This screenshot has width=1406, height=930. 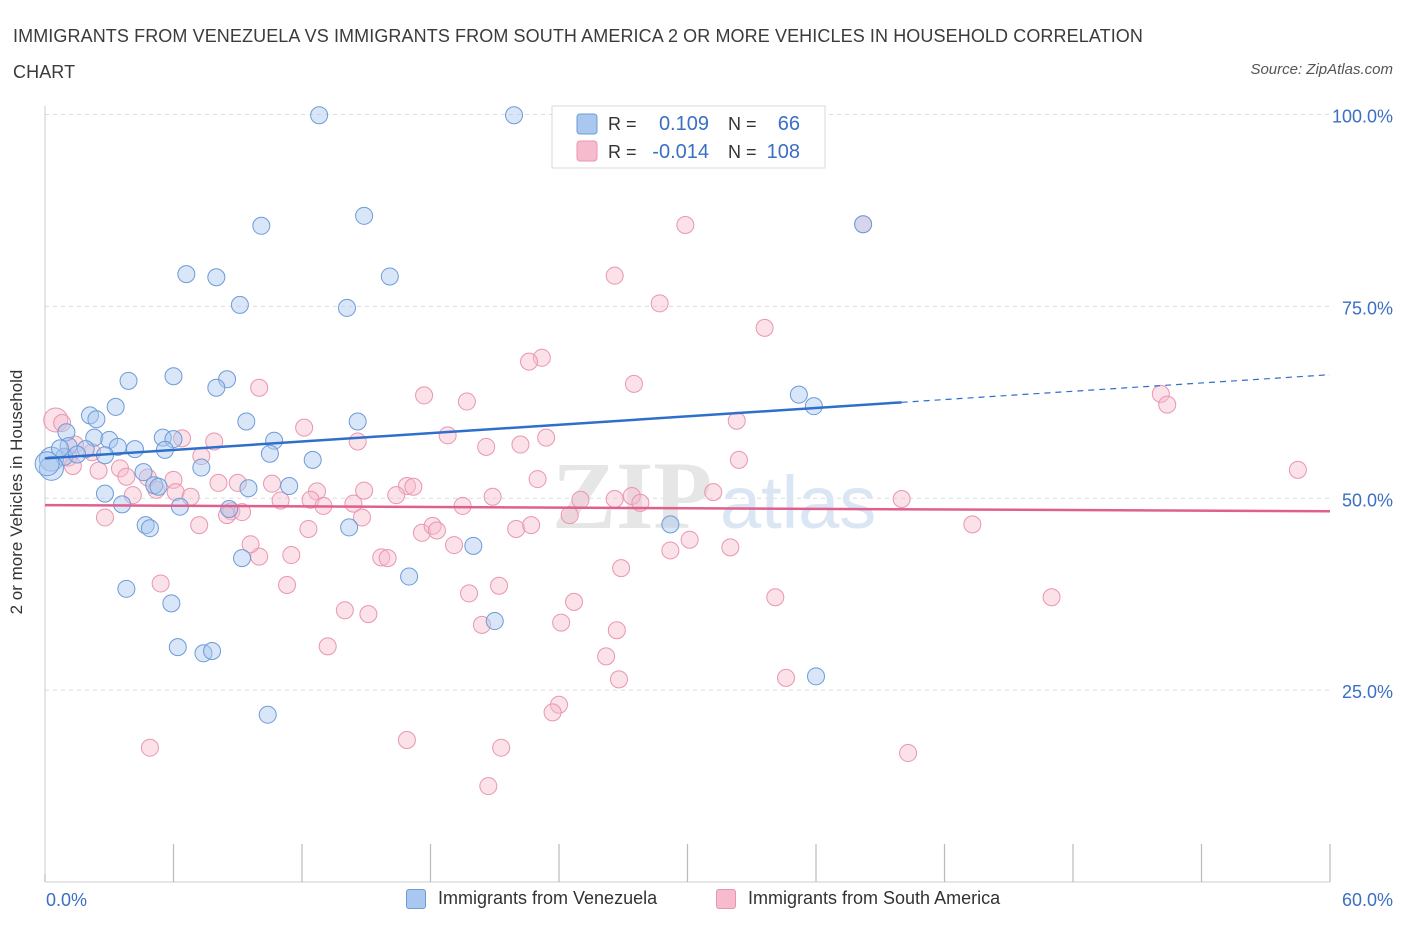 What do you see at coordinates (1362, 117) in the screenshot?
I see `y-tick-label: 100.0%` at bounding box center [1362, 117].